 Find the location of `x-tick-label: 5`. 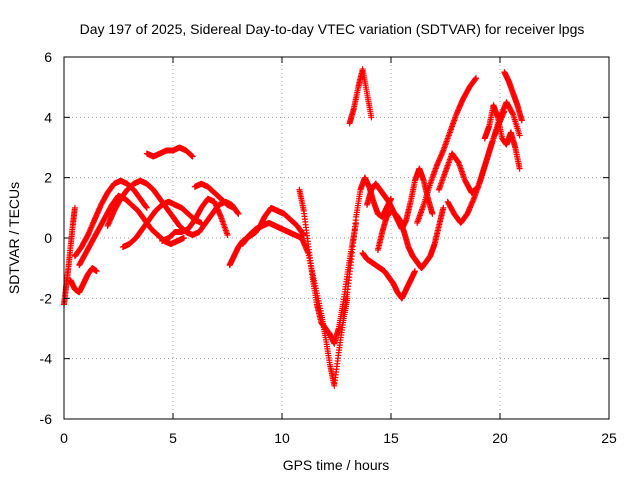

x-tick-label: 5 is located at coordinates (173, 438).